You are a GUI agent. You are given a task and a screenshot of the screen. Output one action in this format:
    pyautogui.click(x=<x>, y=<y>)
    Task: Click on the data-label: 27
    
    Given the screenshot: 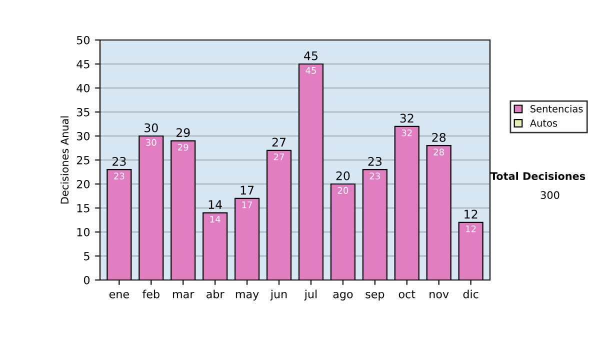 What is the action you would take?
    pyautogui.click(x=279, y=156)
    